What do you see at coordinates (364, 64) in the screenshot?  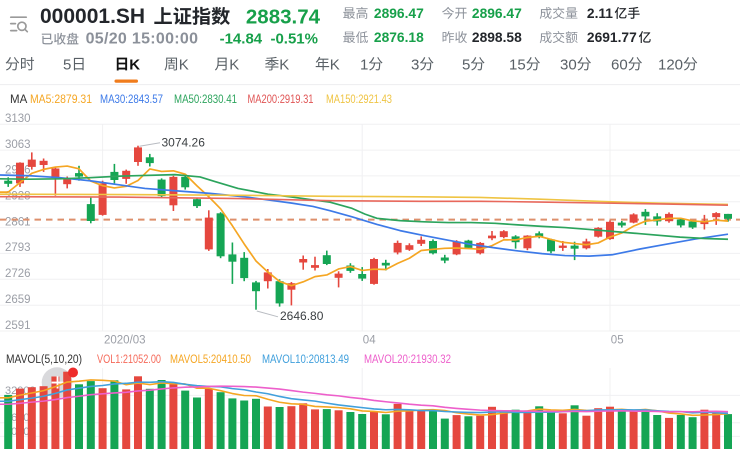 I see `svg-text: 1` at bounding box center [364, 64].